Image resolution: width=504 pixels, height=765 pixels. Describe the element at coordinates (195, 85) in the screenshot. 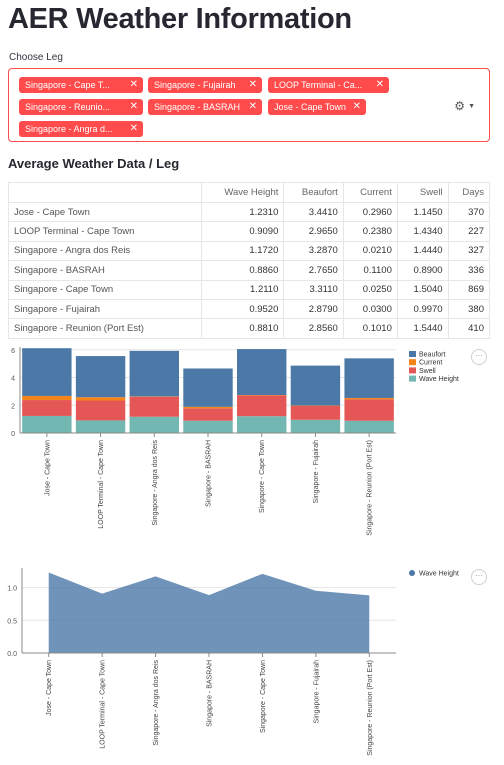

I see `tag-label: Singapore - Fujairah` at that location.